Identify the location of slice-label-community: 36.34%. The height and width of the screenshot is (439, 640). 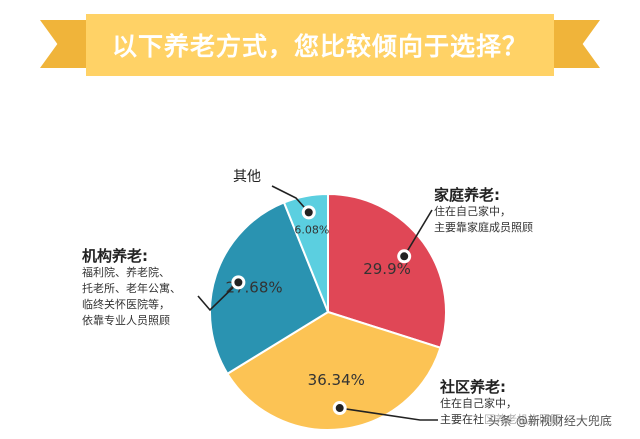
(336, 380).